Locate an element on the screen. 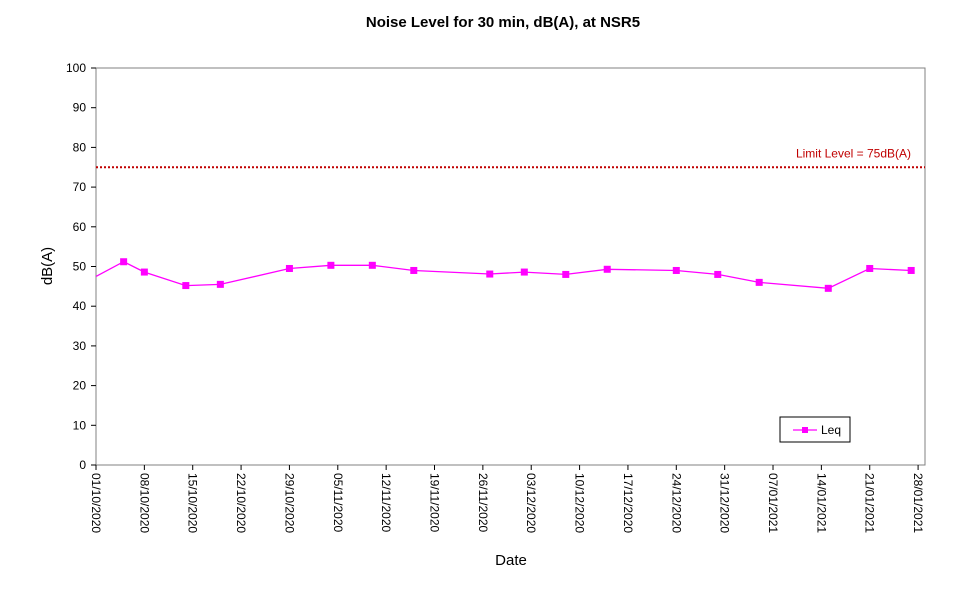 This screenshot has height=590, width=967. series-layer is located at coordinates (505, 275).